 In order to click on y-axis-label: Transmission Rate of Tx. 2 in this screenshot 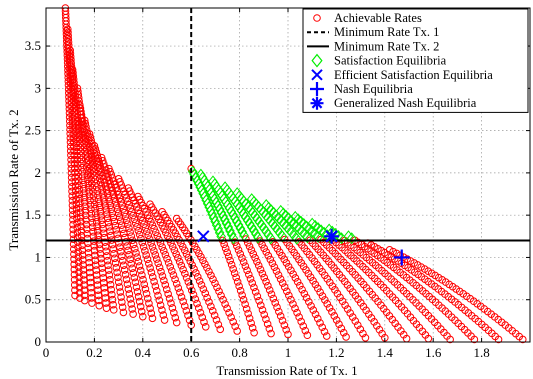, I will do `click(13, 179)`.